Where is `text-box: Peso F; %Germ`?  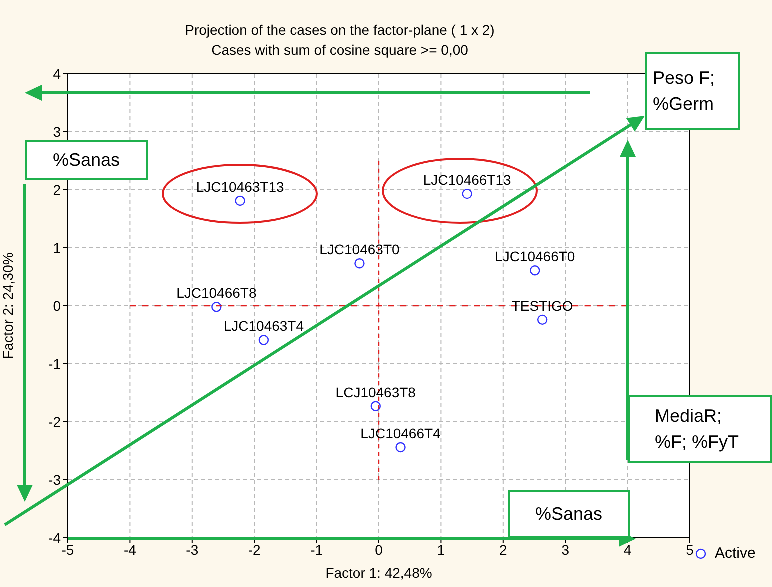 text-box: Peso F; %Germ is located at coordinates (692, 91).